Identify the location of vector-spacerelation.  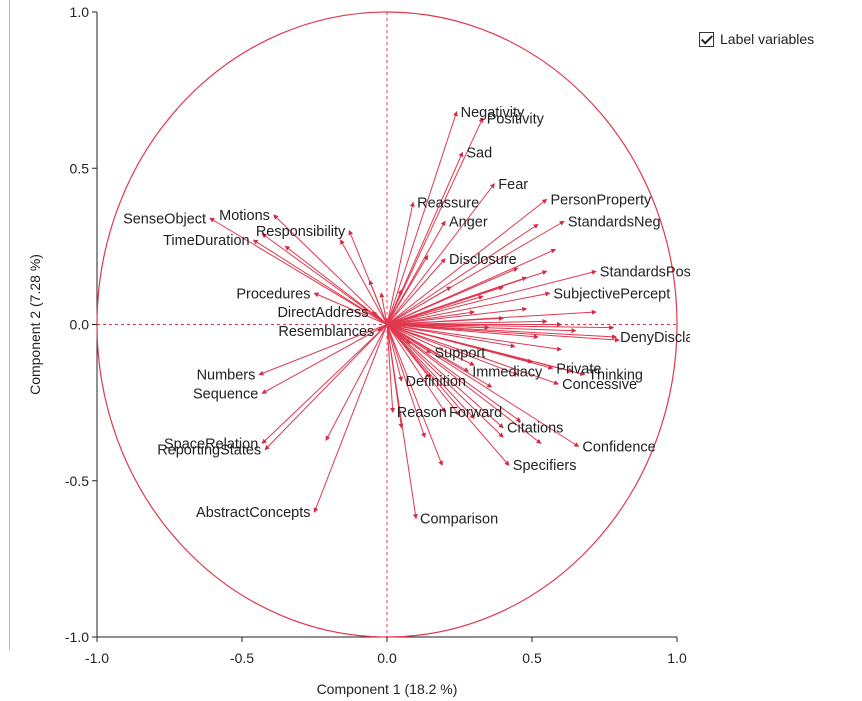
(324, 384).